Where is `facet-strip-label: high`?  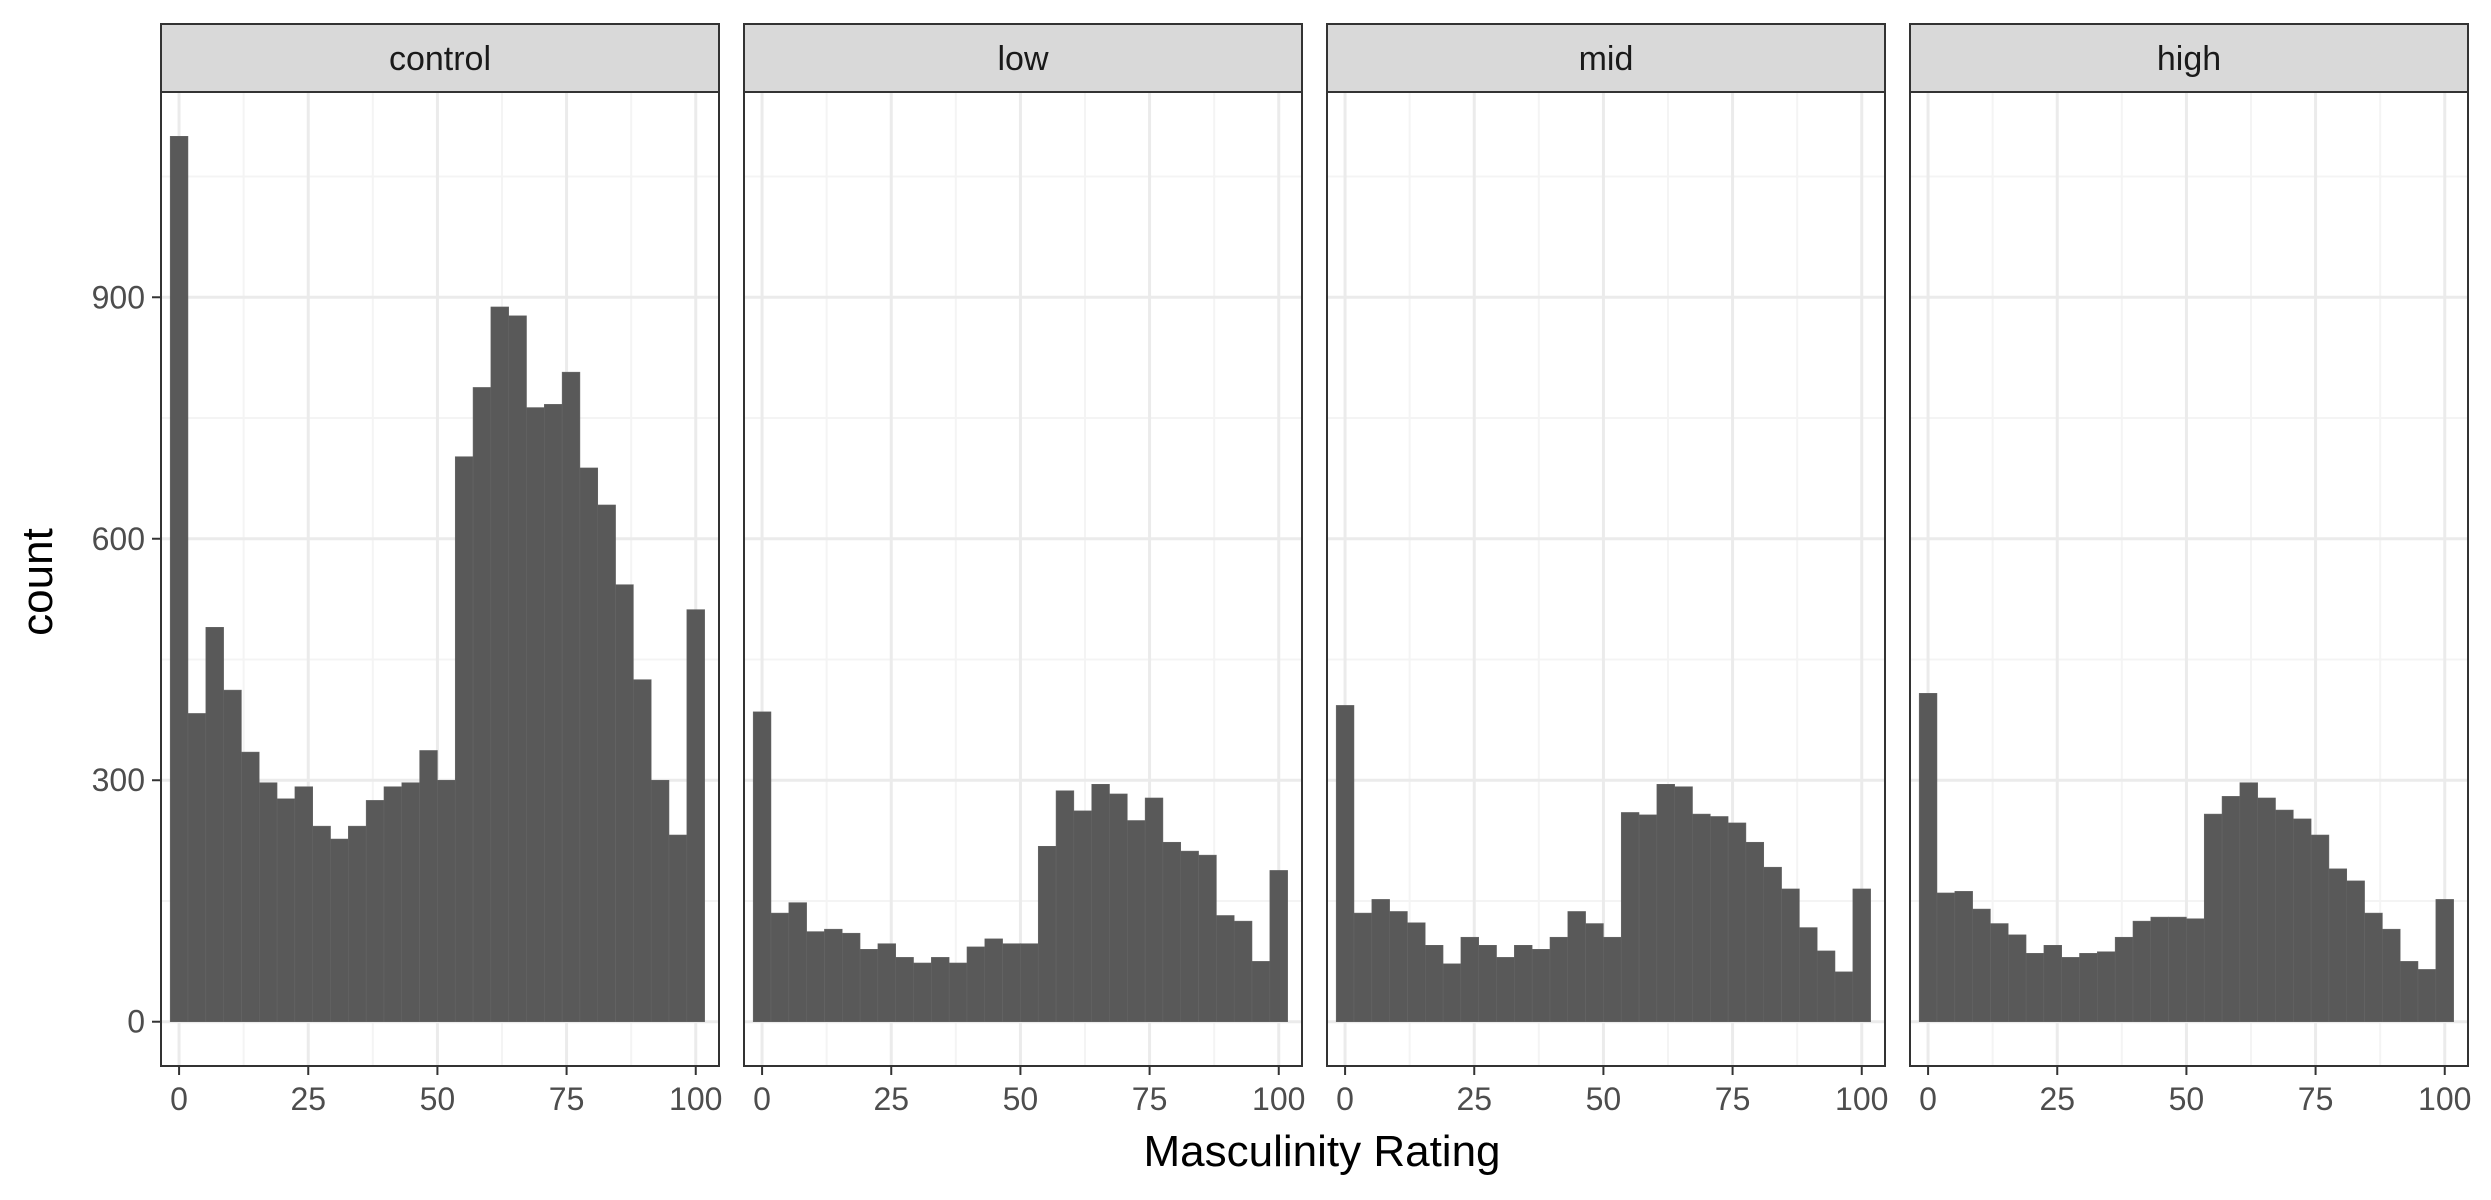 facet-strip-label: high is located at coordinates (2189, 59).